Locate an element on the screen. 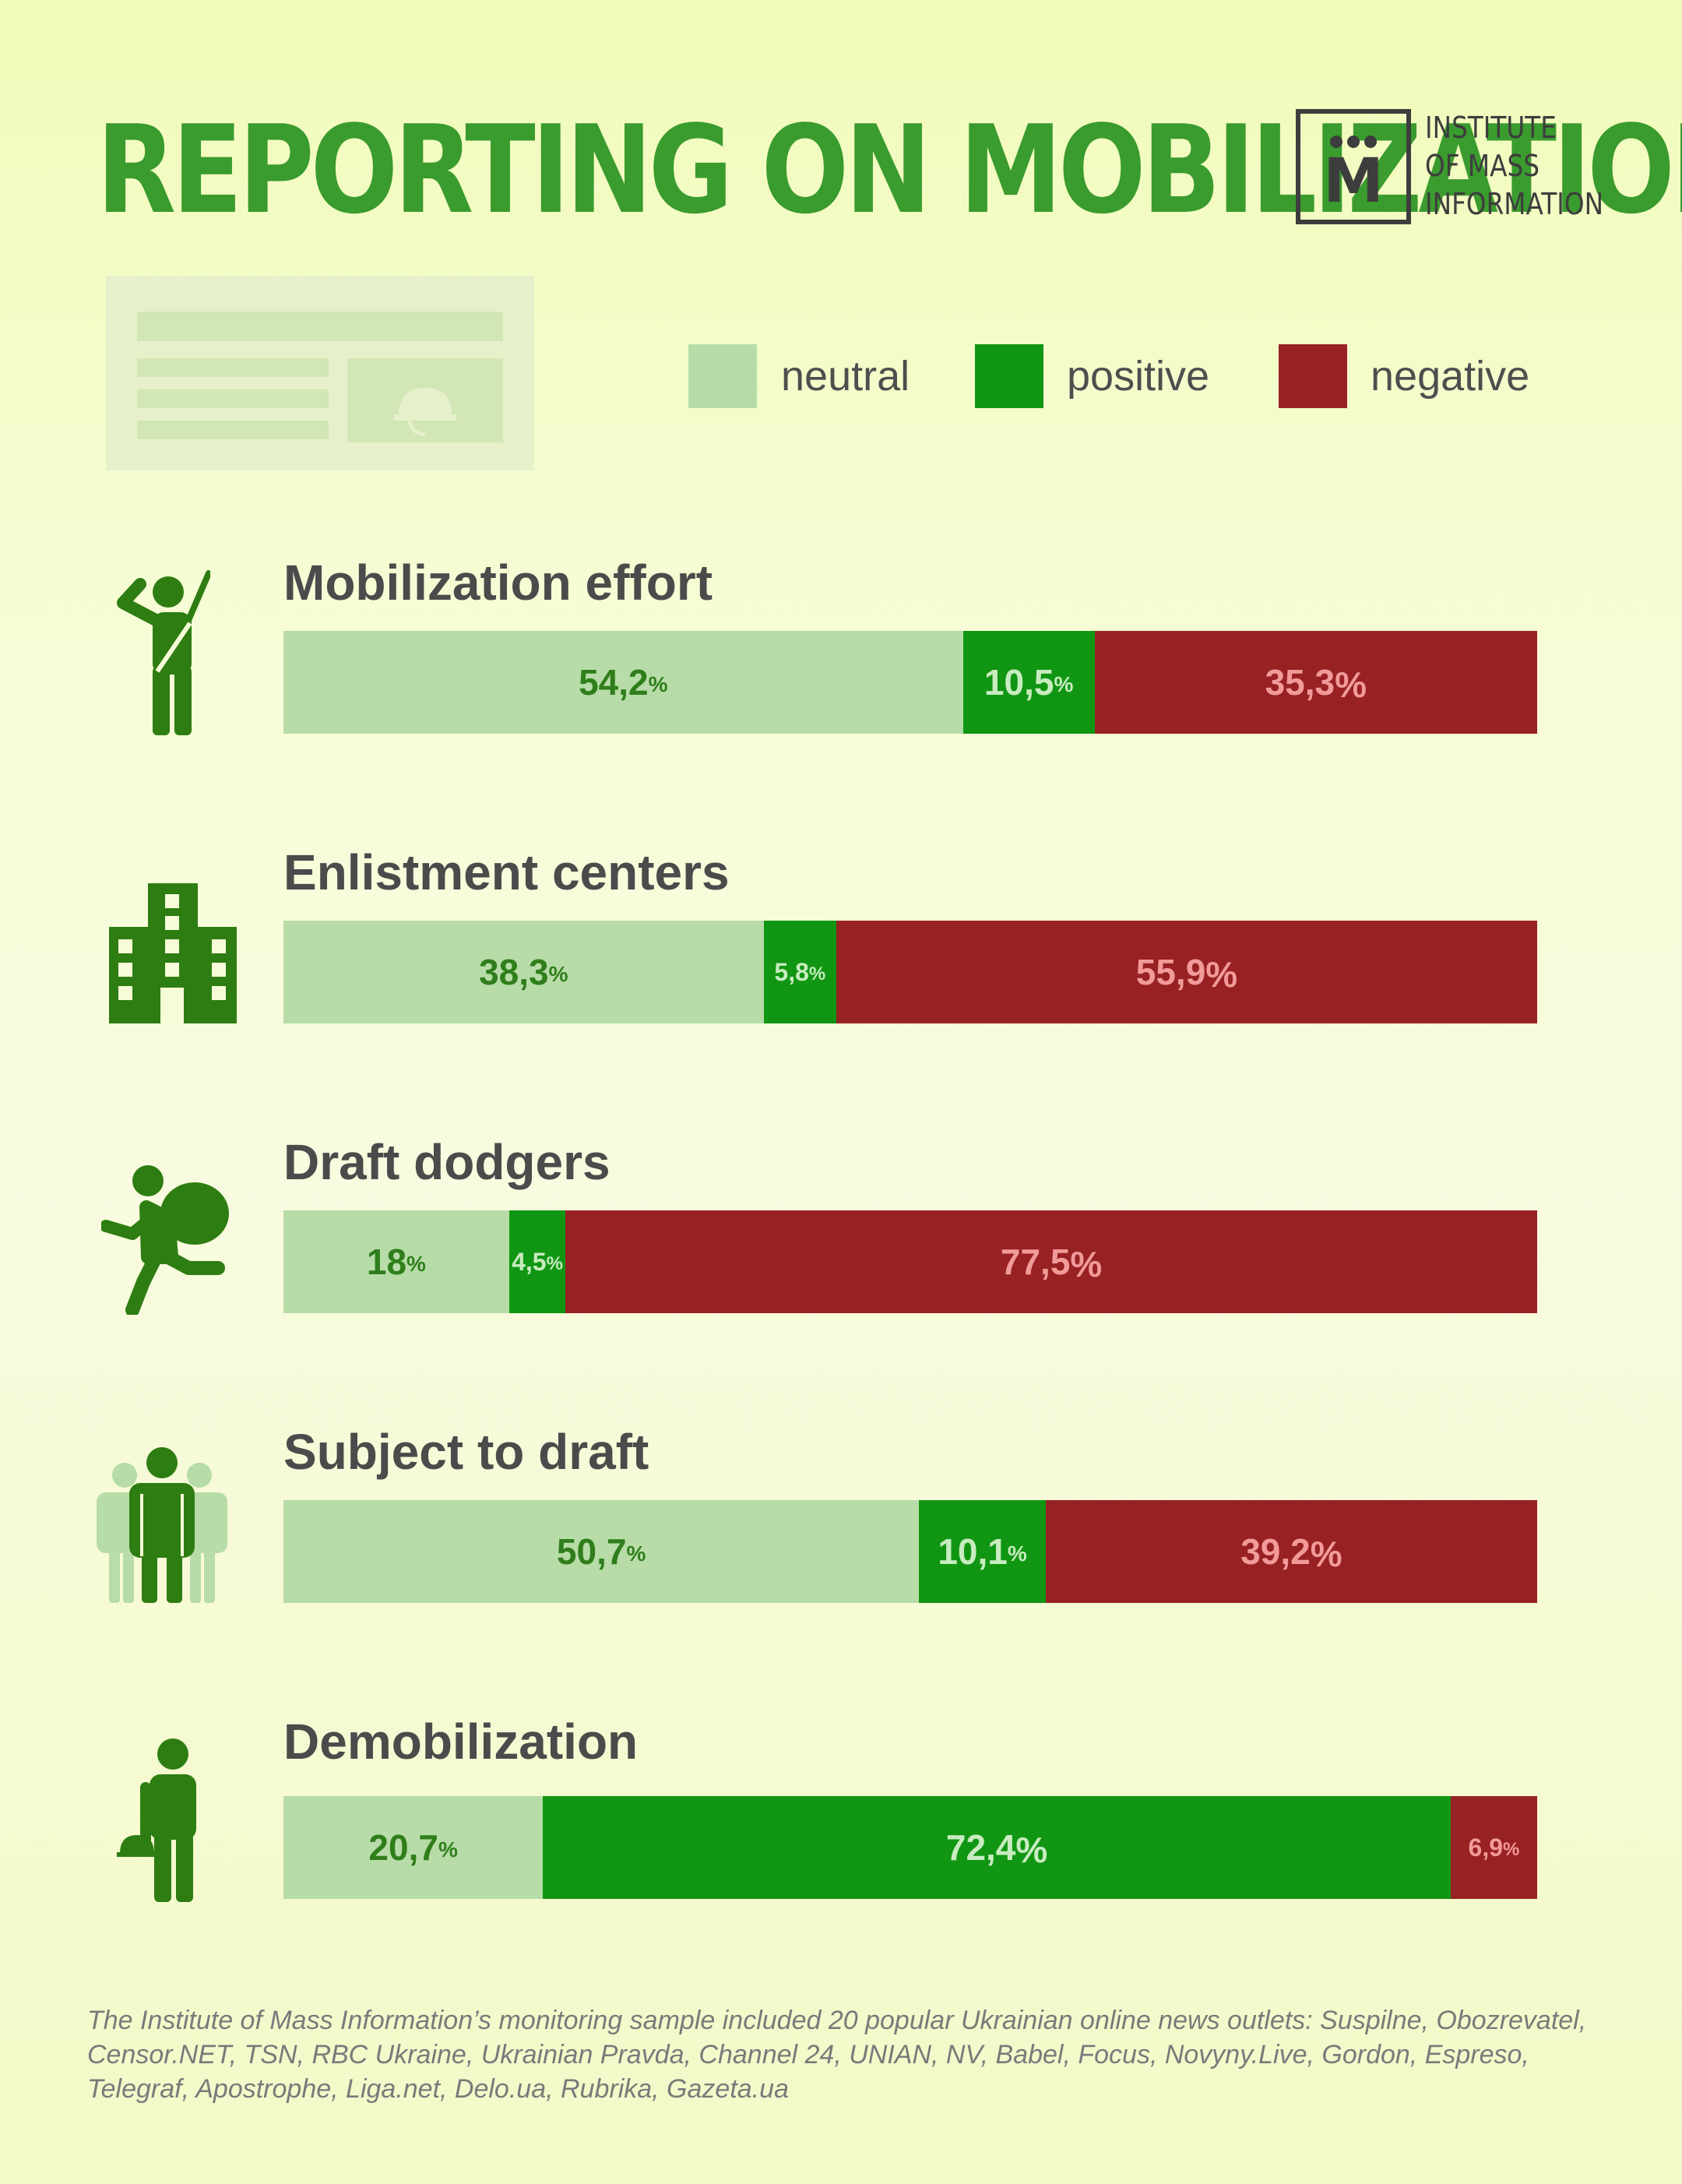  category-title: Demobilization is located at coordinates (461, 1742).